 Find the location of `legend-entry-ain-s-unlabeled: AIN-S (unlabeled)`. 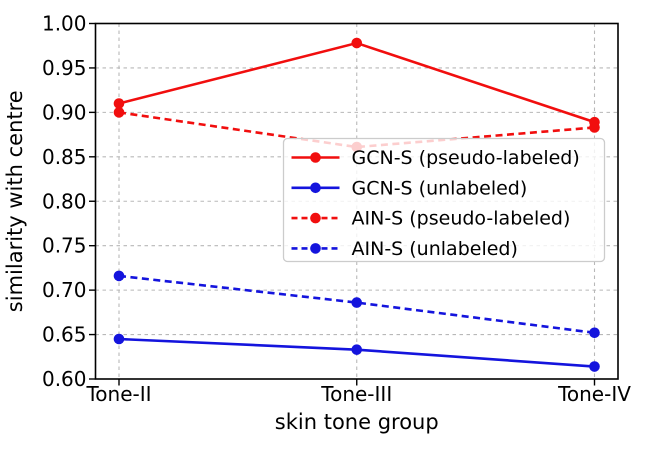

legend-entry-ain-s-unlabeled: AIN-S (unlabeled) is located at coordinates (404, 249).